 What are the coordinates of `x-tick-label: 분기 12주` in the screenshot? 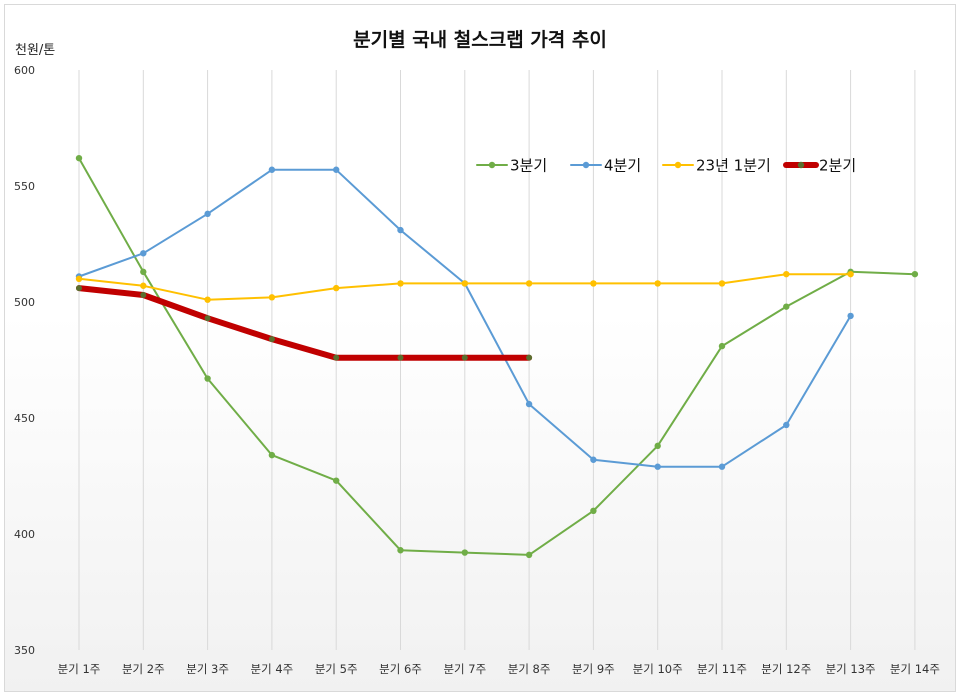 It's located at (786, 669).